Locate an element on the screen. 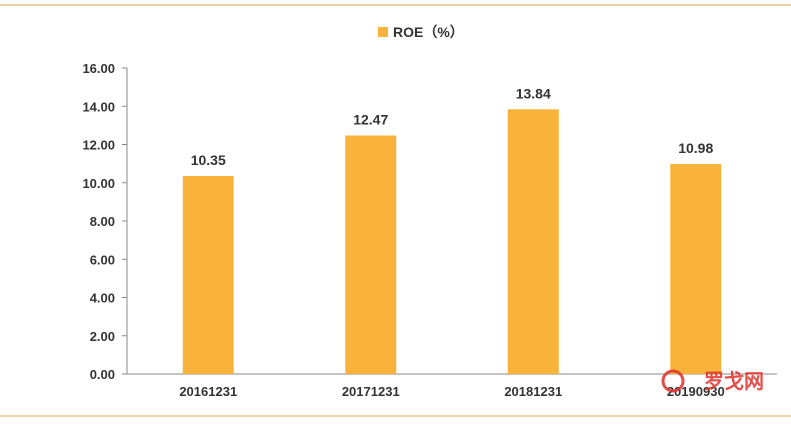 The height and width of the screenshot is (424, 791). y-tick-label: 0.00 is located at coordinates (102, 374).